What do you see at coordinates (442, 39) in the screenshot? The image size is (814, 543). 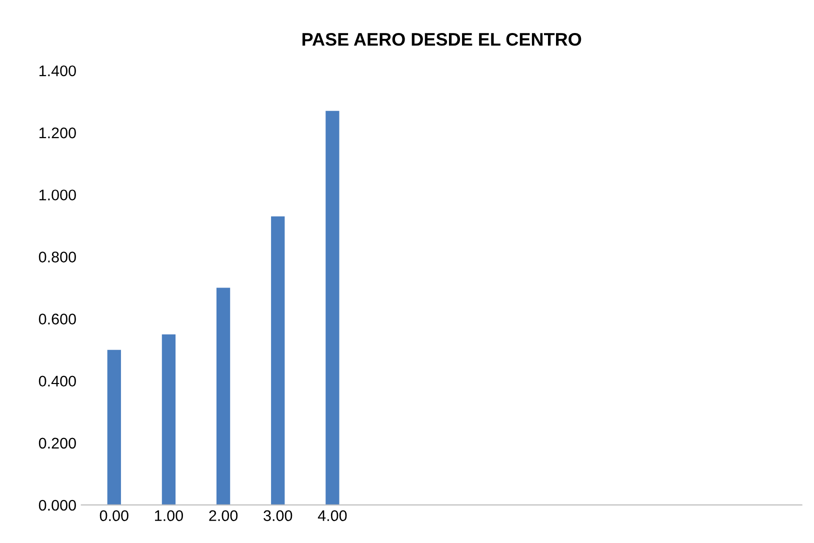 I see `text: PASE AERO DESDE EL CENTRO` at bounding box center [442, 39].